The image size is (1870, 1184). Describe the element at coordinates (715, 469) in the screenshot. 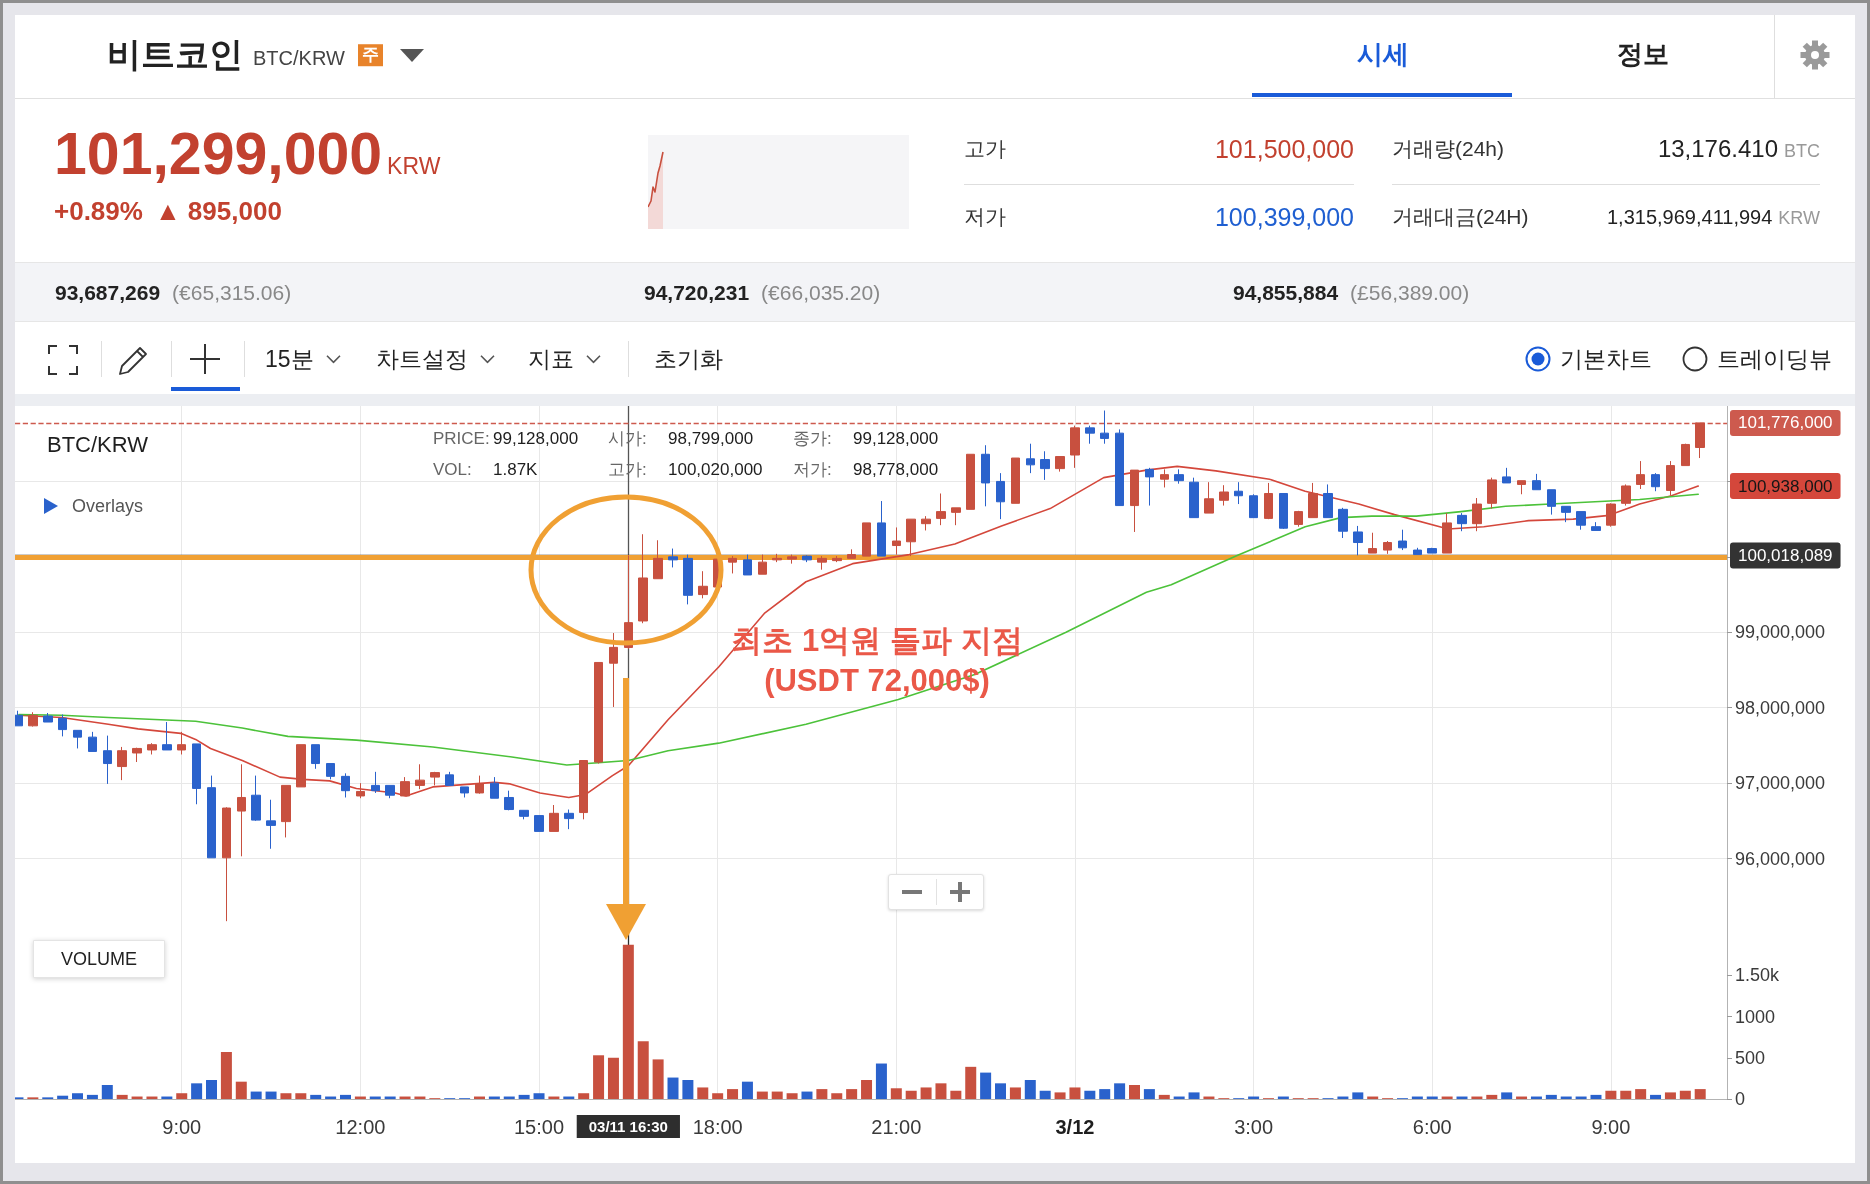

I see `annotation: 100,020,000` at that location.